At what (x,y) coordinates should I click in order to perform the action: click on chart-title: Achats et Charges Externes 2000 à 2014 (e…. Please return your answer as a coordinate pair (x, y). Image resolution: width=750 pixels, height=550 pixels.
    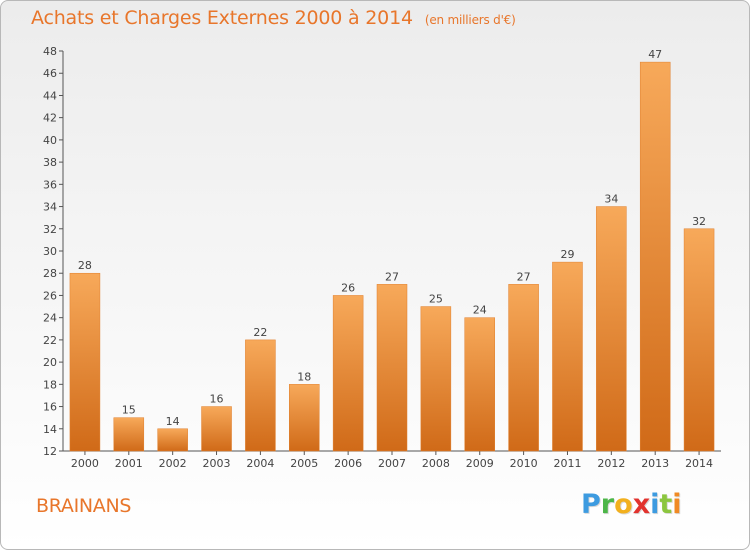
    Looking at the image, I should click on (273, 18).